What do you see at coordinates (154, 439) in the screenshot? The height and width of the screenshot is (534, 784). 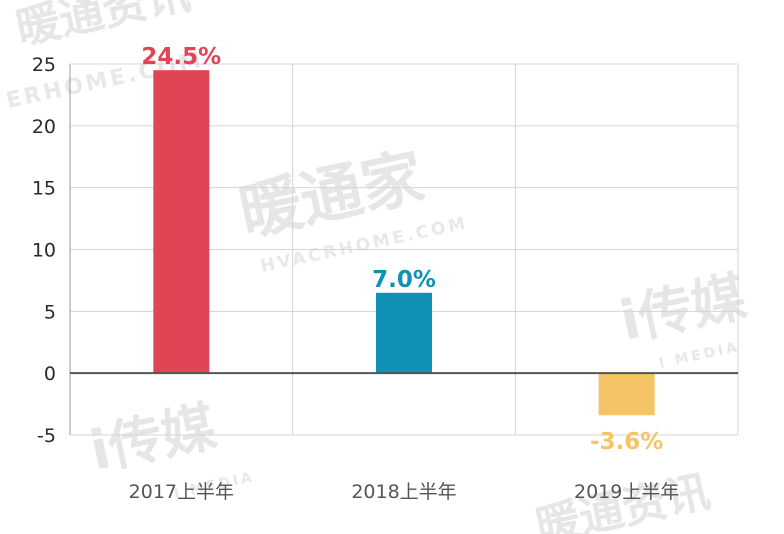 I see `watermark-text: i传媒` at bounding box center [154, 439].